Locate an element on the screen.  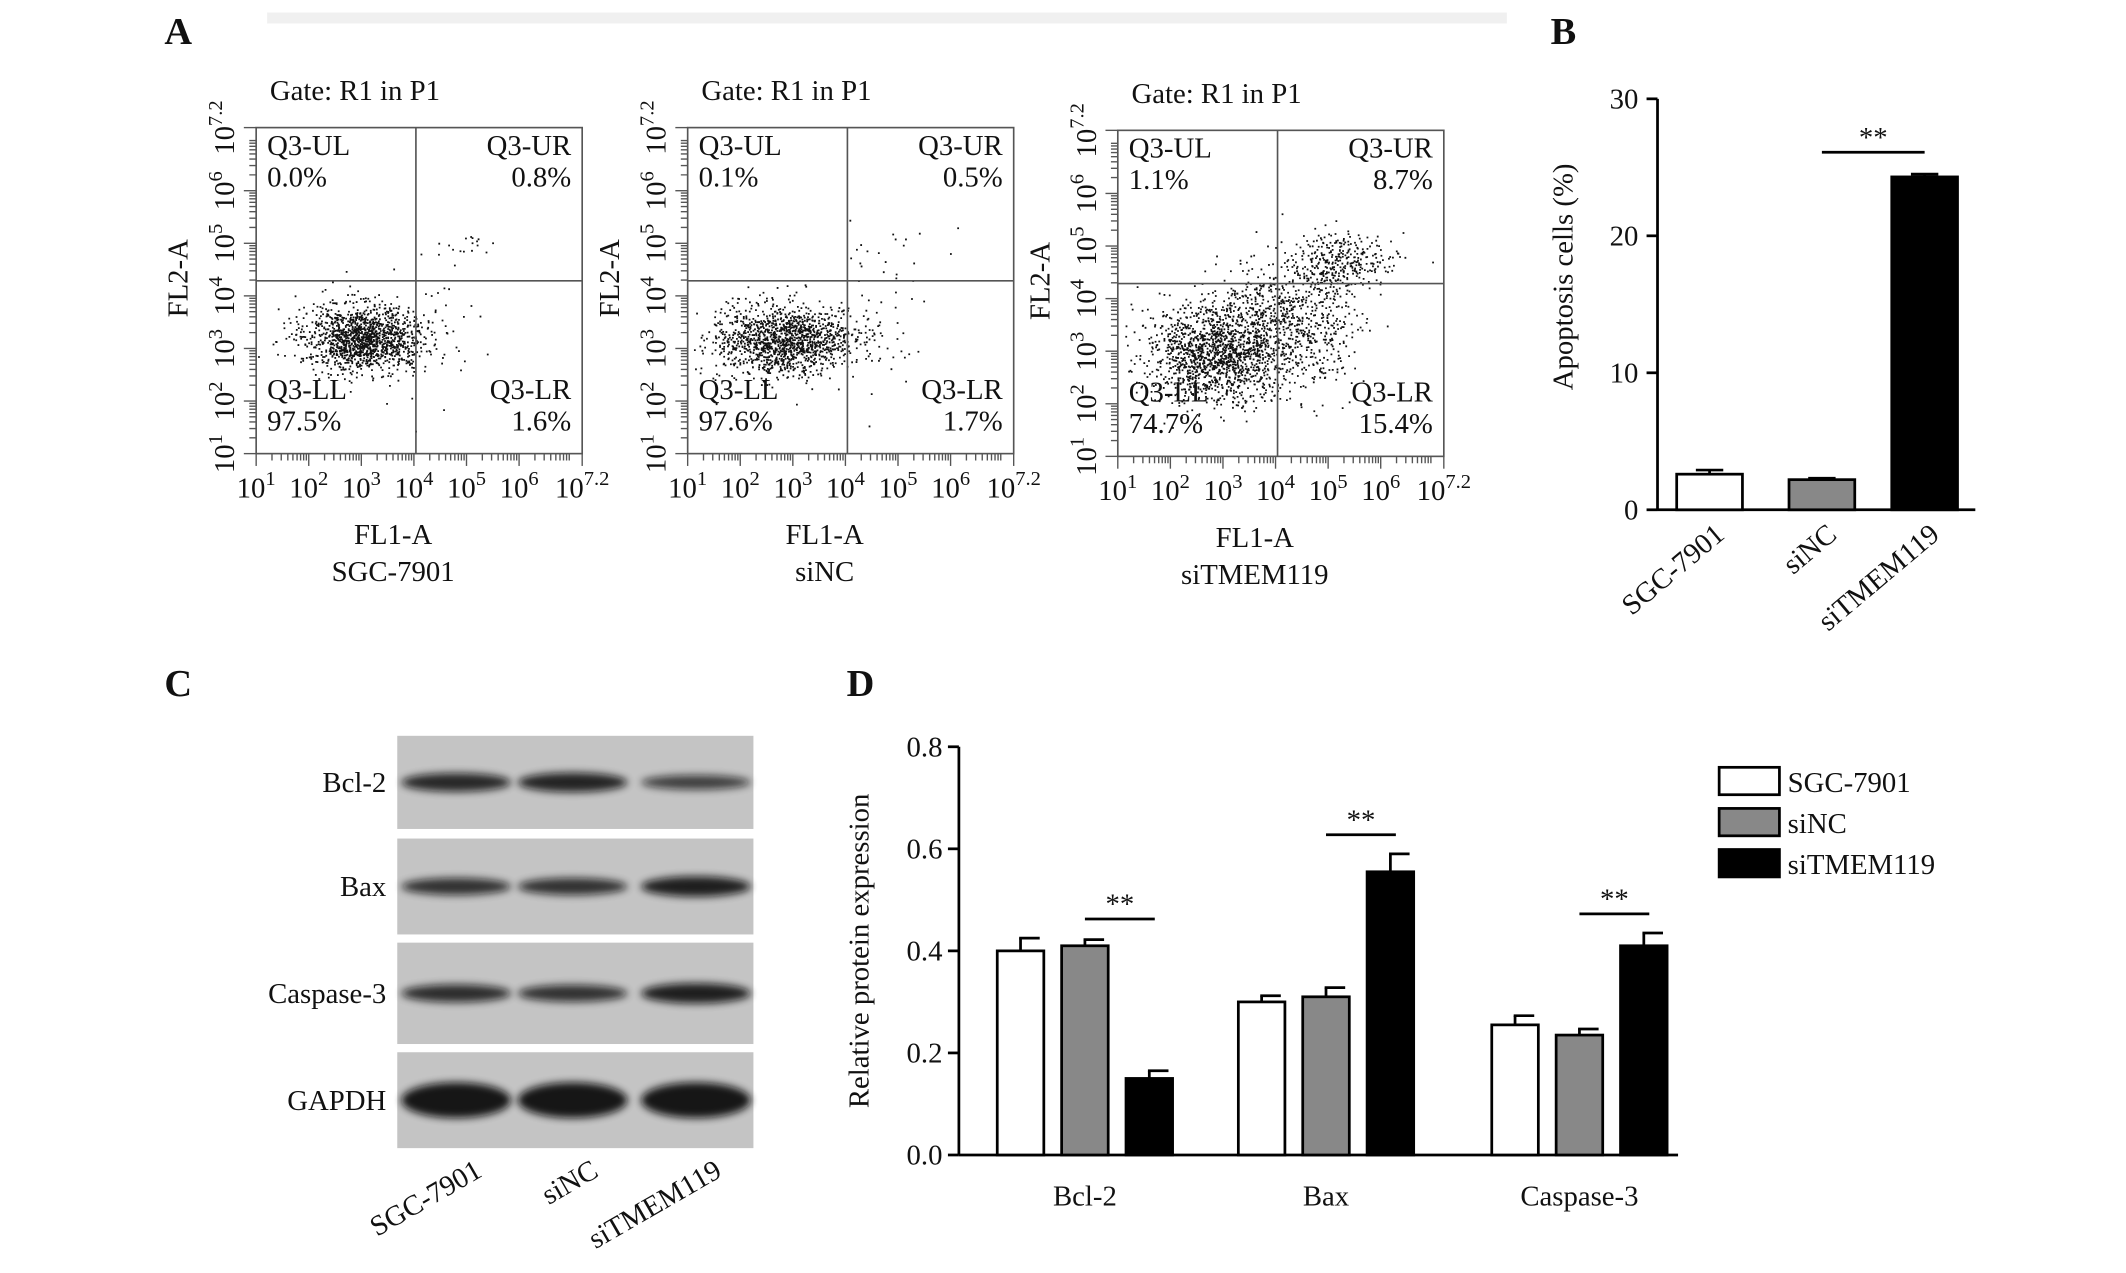
quadrant-percent: 74.7% is located at coordinates (1166, 424).